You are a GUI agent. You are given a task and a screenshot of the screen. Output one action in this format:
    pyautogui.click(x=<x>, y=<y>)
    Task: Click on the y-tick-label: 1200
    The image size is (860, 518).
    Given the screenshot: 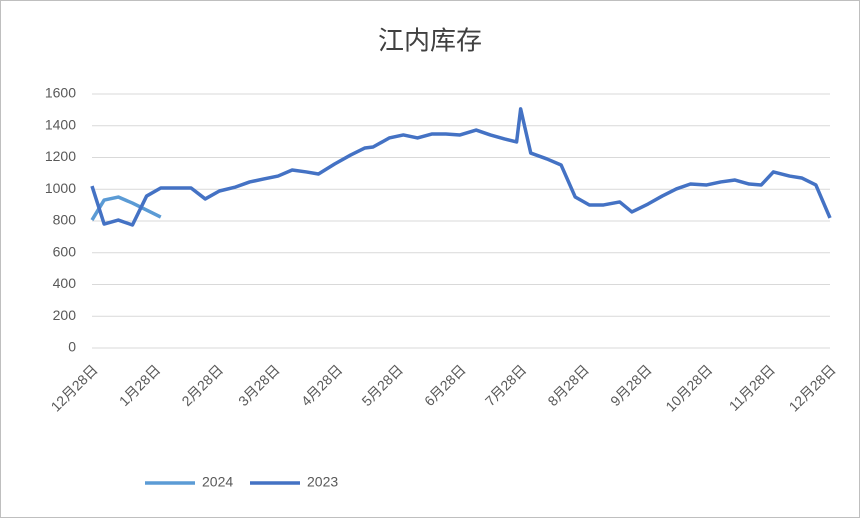 What is the action you would take?
    pyautogui.click(x=60, y=156)
    